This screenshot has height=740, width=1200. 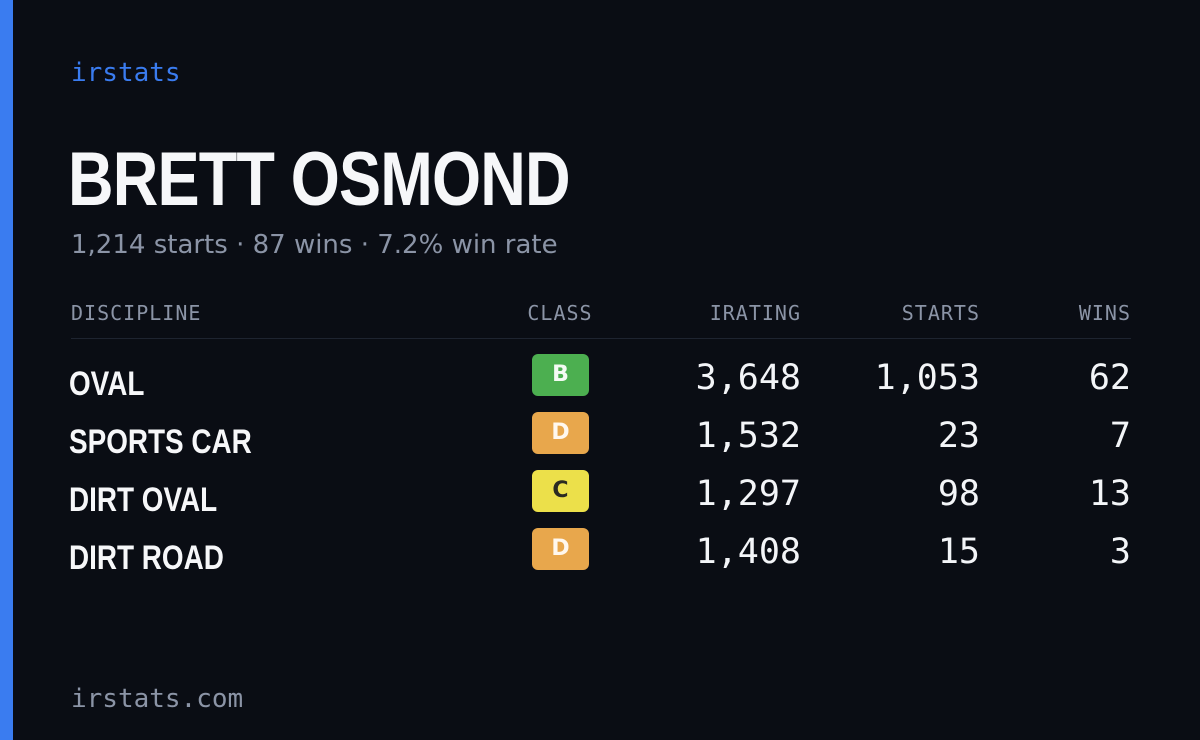 What do you see at coordinates (560, 313) in the screenshot?
I see `header-class: CLASS` at bounding box center [560, 313].